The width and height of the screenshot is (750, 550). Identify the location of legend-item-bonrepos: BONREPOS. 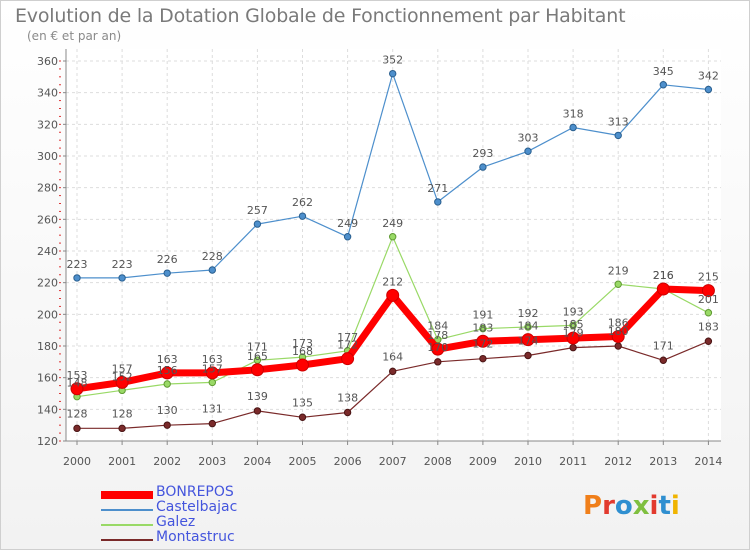
(201, 493).